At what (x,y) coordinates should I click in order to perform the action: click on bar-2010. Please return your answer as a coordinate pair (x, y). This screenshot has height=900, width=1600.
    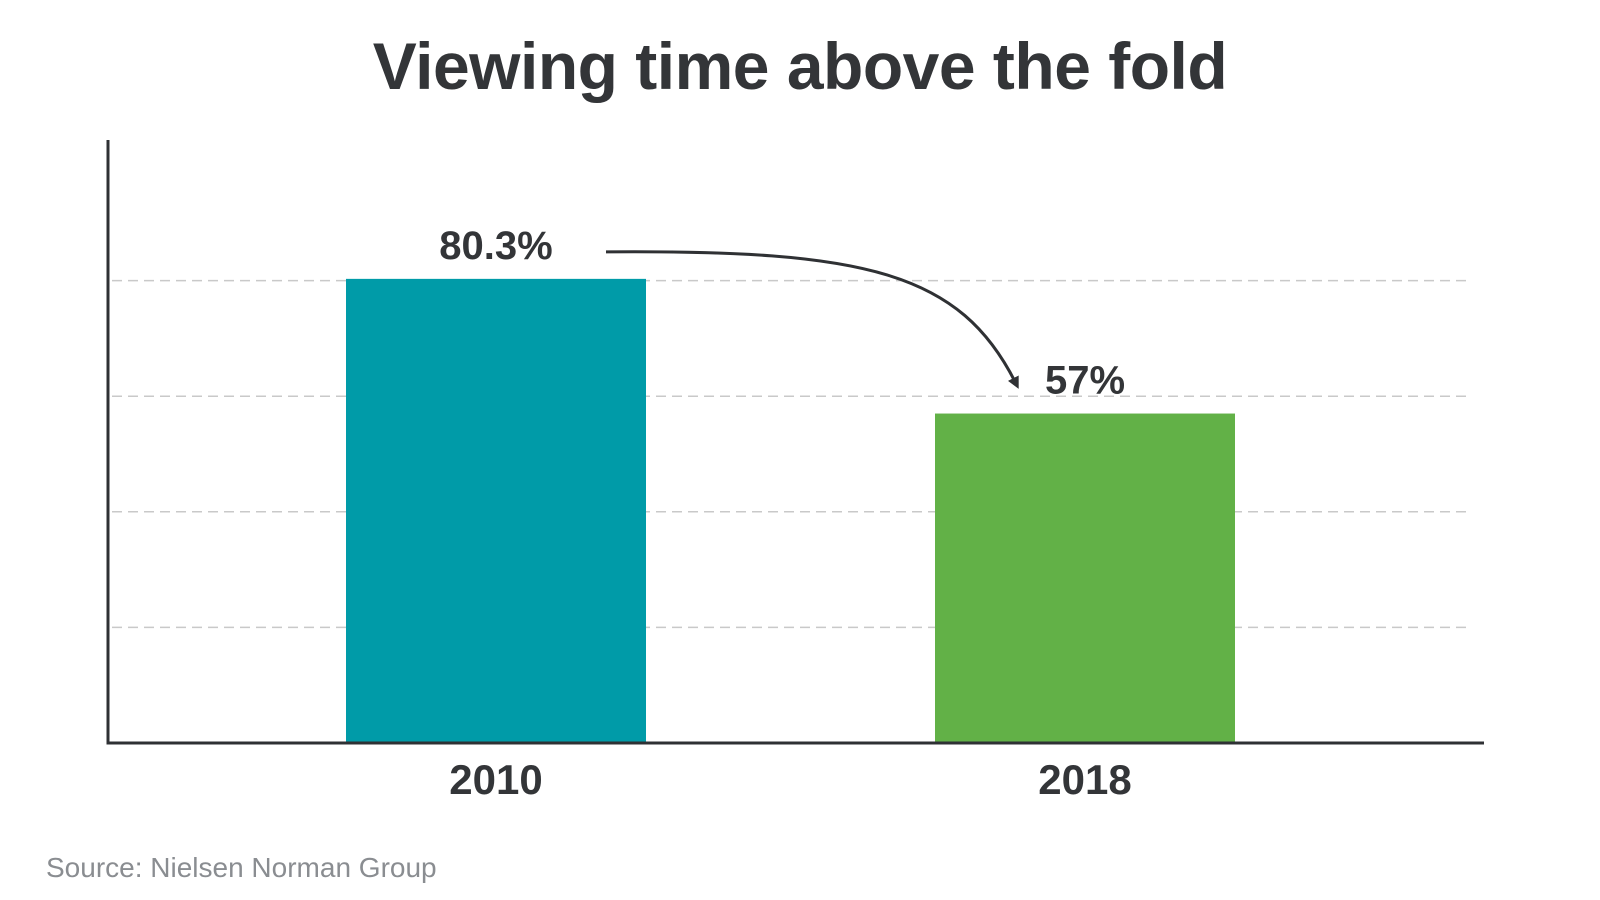
    Looking at the image, I should click on (496, 510).